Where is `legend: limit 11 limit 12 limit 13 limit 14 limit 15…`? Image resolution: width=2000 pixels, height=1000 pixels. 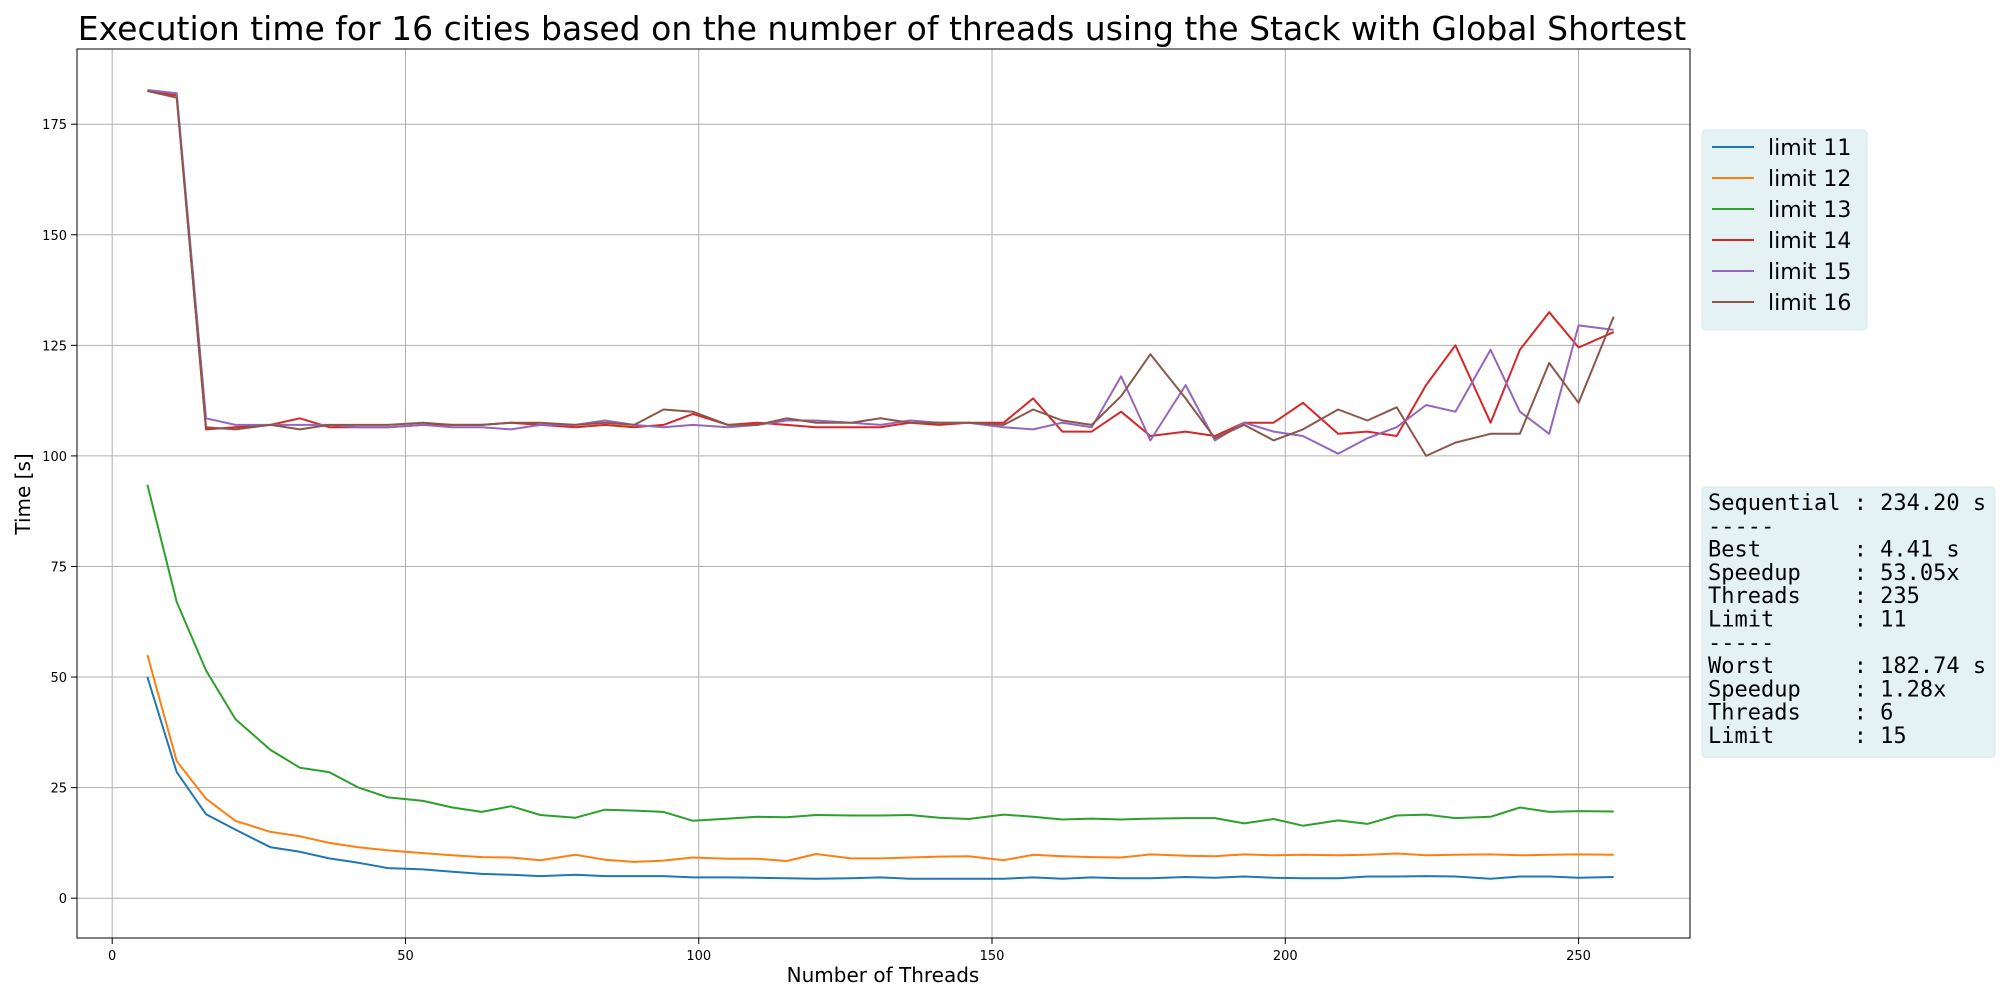 legend: limit 11 limit 12 limit 13 limit 14 limit 15… is located at coordinates (1784, 230).